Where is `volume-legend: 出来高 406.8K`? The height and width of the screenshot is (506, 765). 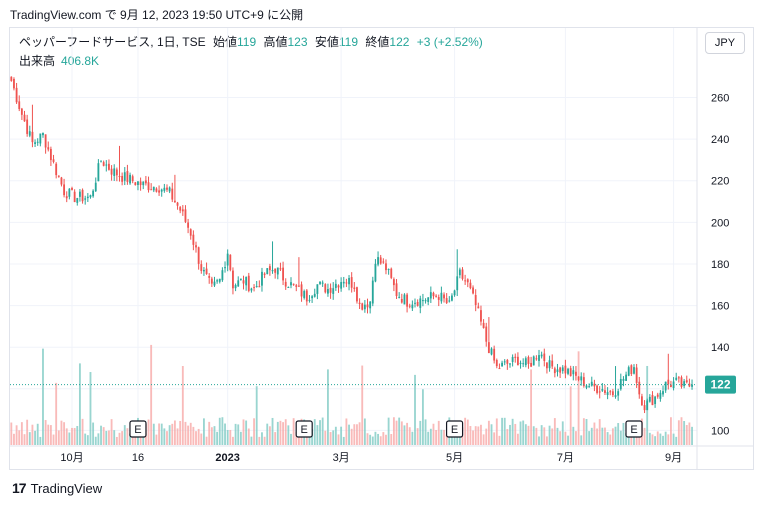 volume-legend: 出来高 406.8K is located at coordinates (59, 60).